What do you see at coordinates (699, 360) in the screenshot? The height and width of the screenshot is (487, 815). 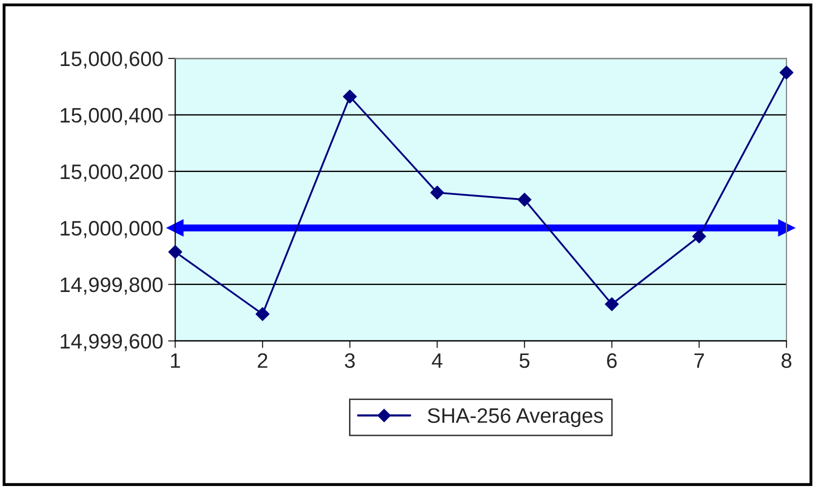 I see `x-tick-label: 7` at bounding box center [699, 360].